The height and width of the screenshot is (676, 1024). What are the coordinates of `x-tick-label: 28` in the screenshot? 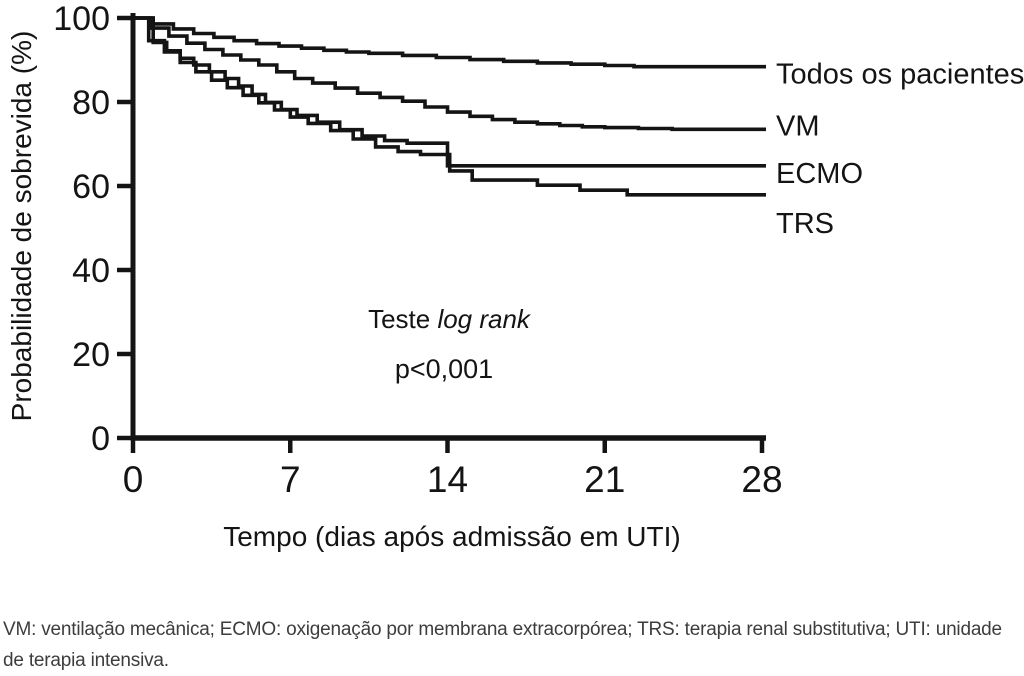 It's located at (761, 479).